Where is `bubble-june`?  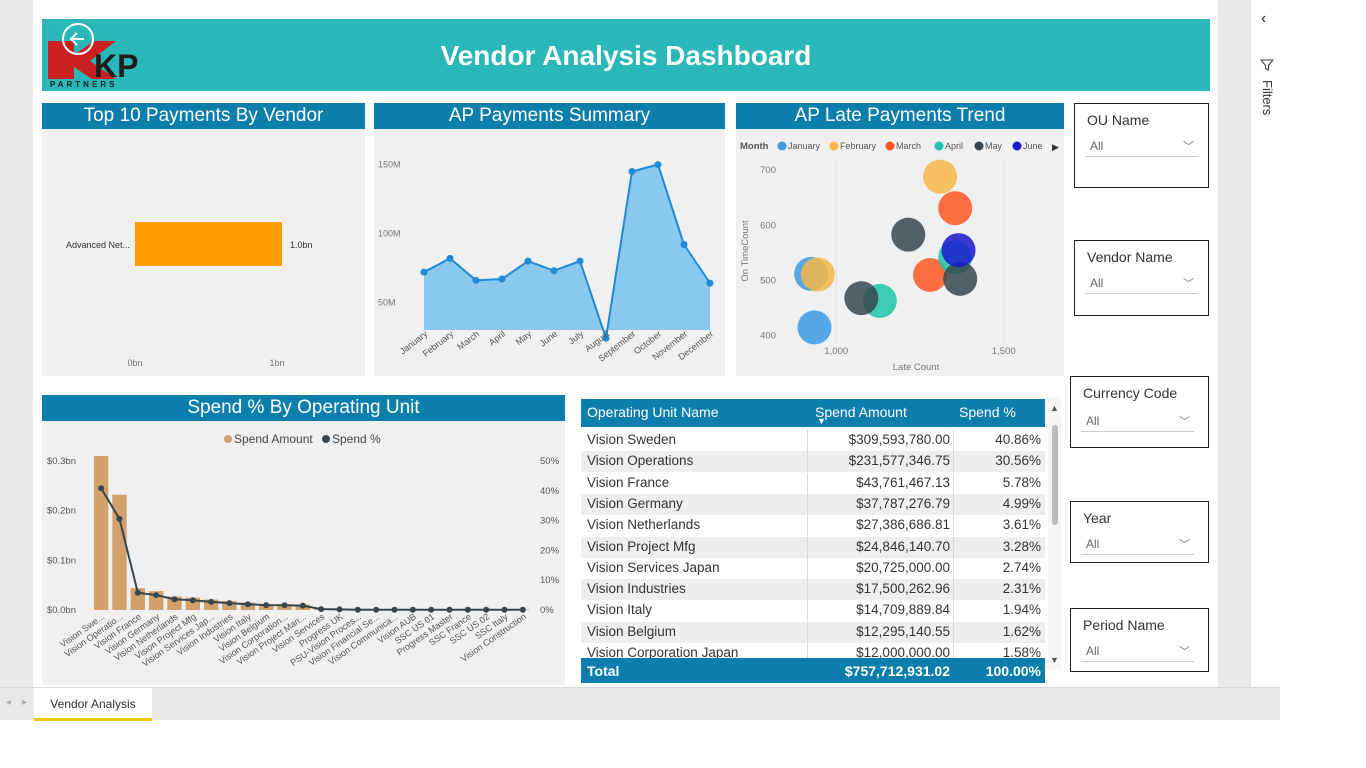
bubble-june is located at coordinates (958, 250).